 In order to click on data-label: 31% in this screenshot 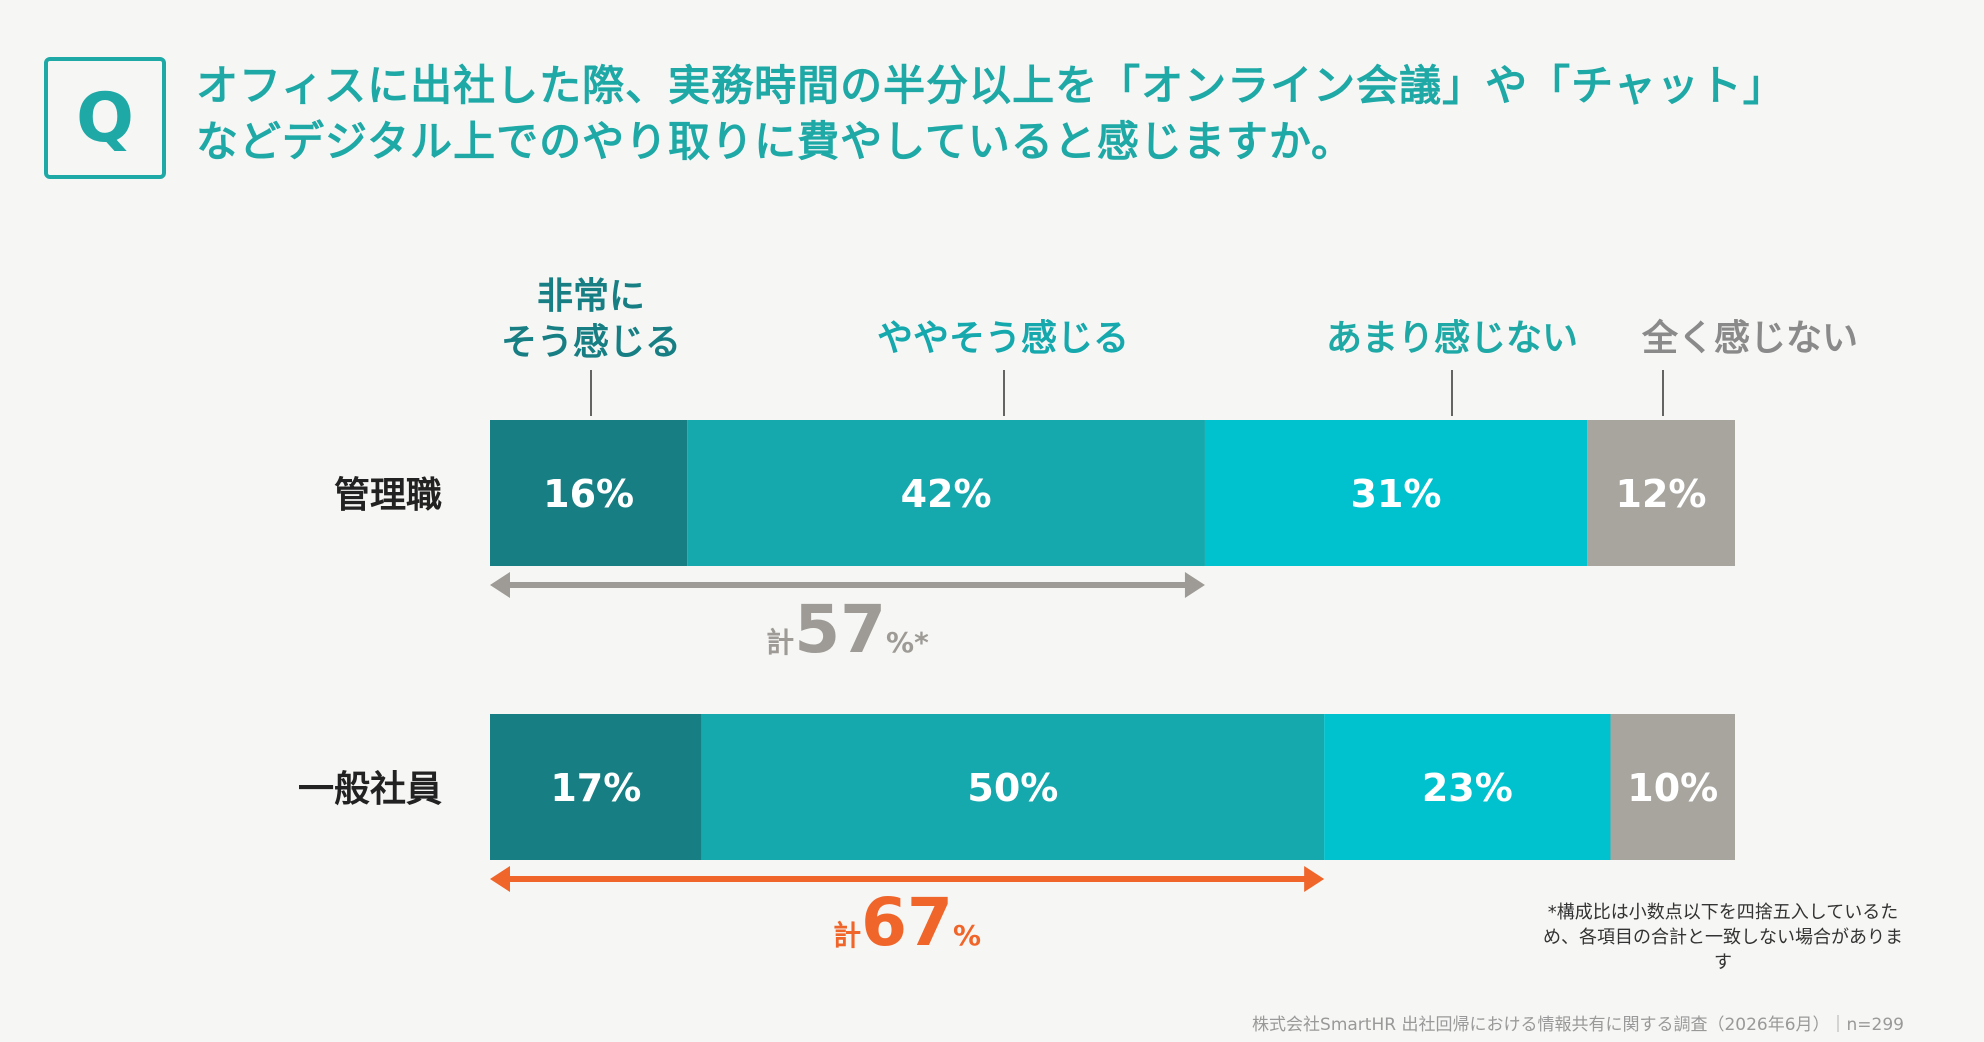, I will do `click(1396, 494)`.